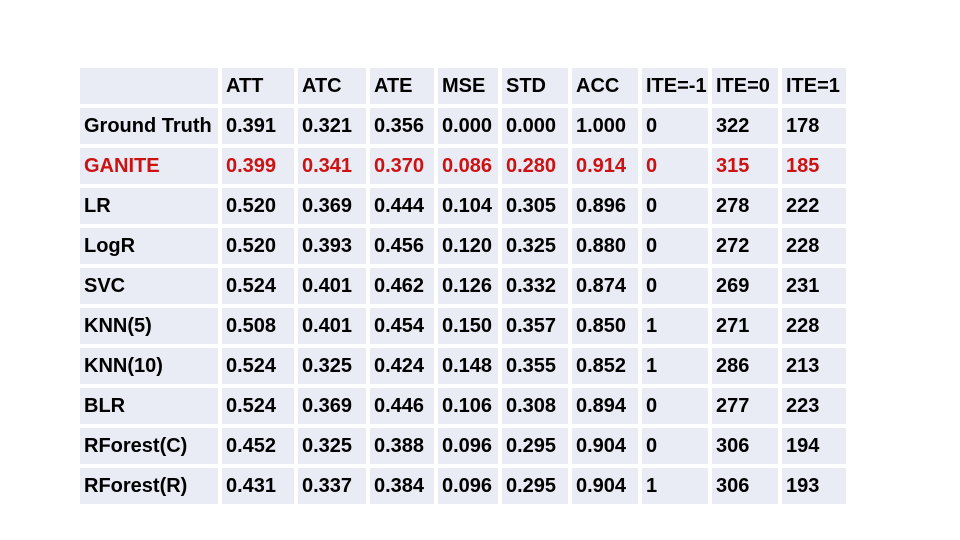  Describe the element at coordinates (149, 86) in the screenshot. I see `corner-header-cell` at that location.